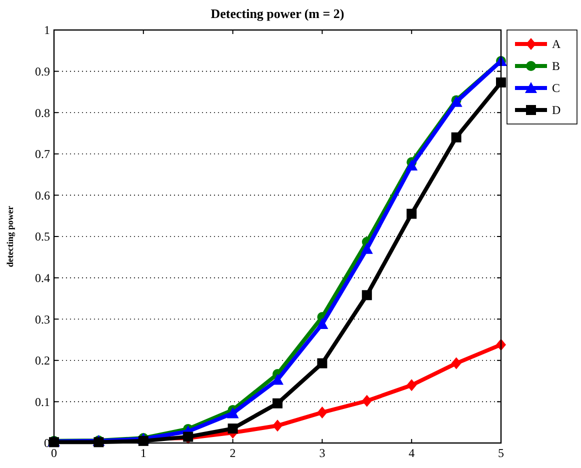  I want to click on y-tick-label: 0.4, so click(42, 278).